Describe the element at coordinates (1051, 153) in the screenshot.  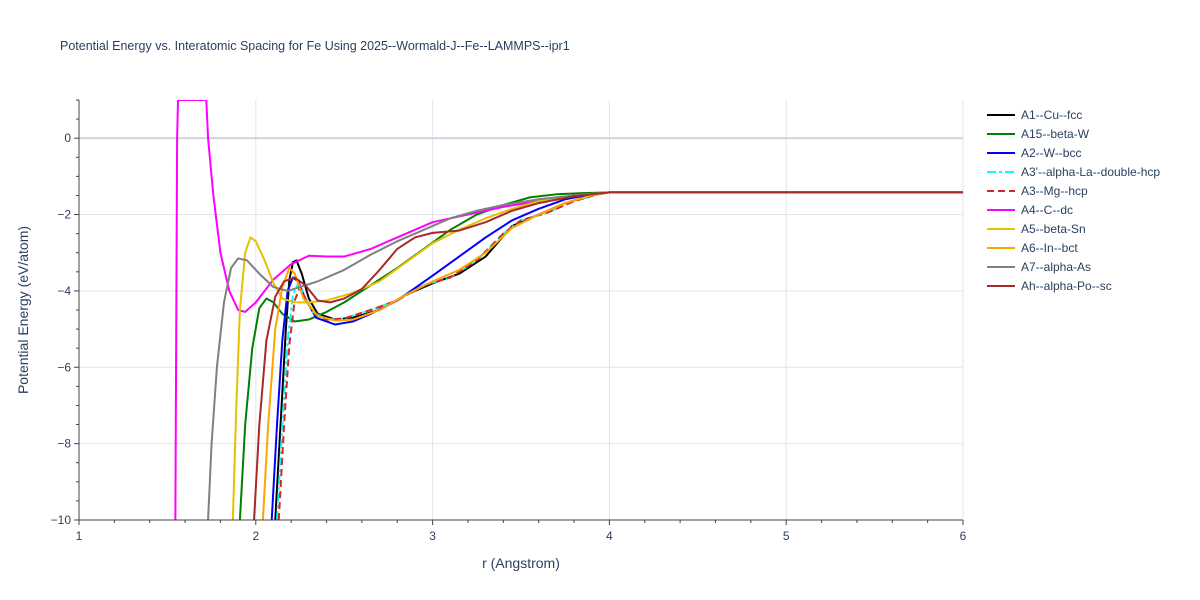
I see `legend-label: A2--W--bcc` at that location.